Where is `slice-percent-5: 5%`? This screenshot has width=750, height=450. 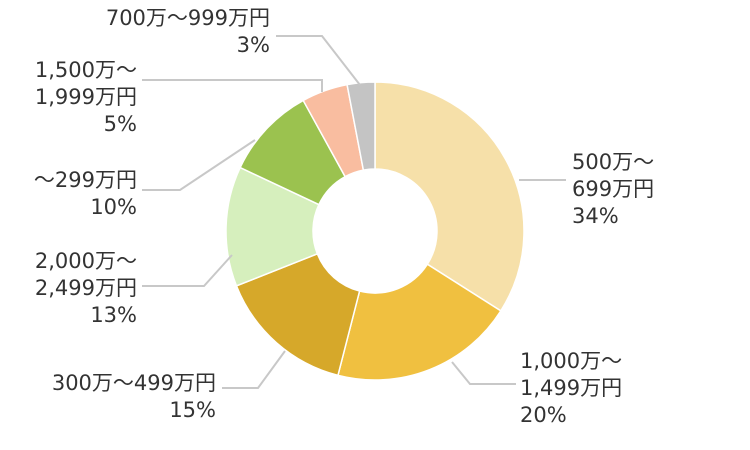
slice-percent-5: 5% is located at coordinates (120, 124).